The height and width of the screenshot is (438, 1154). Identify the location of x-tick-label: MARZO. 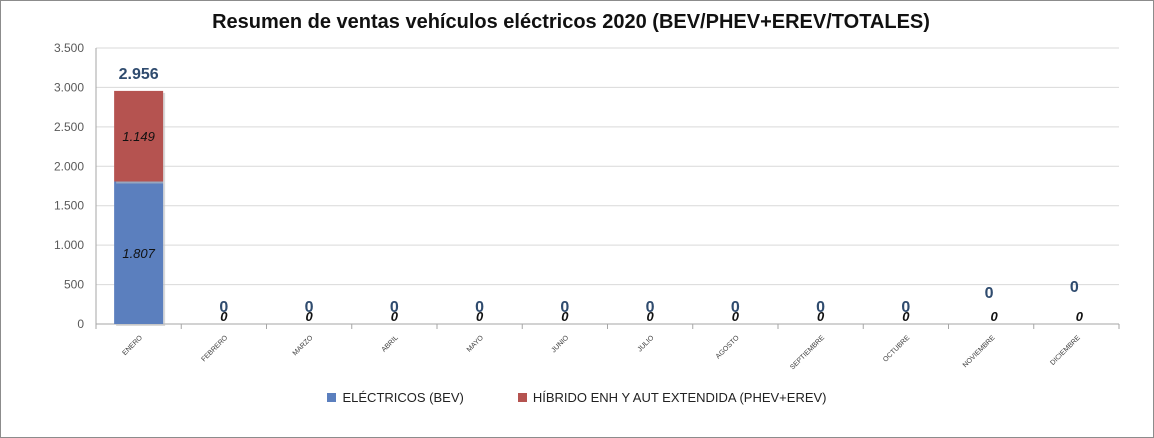
(303, 345).